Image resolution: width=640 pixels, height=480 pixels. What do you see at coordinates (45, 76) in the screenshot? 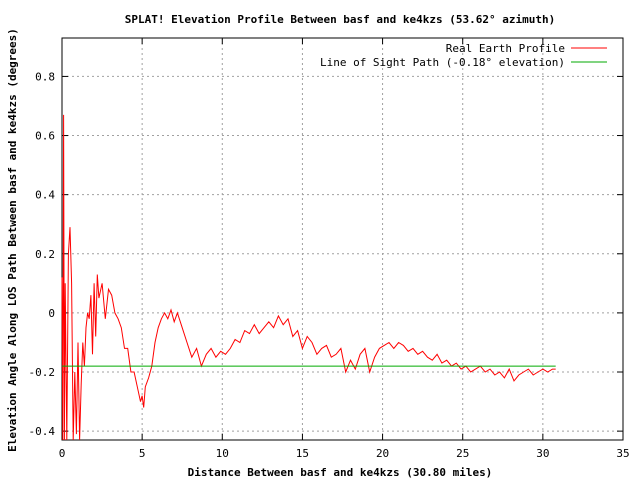
I see `y-tick-label: 0.8` at bounding box center [45, 76].